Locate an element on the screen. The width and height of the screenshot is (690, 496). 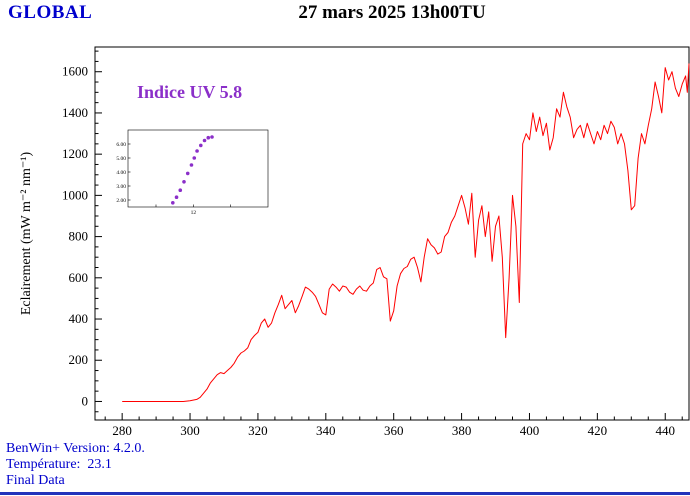
inset-frame is located at coordinates (198, 168).